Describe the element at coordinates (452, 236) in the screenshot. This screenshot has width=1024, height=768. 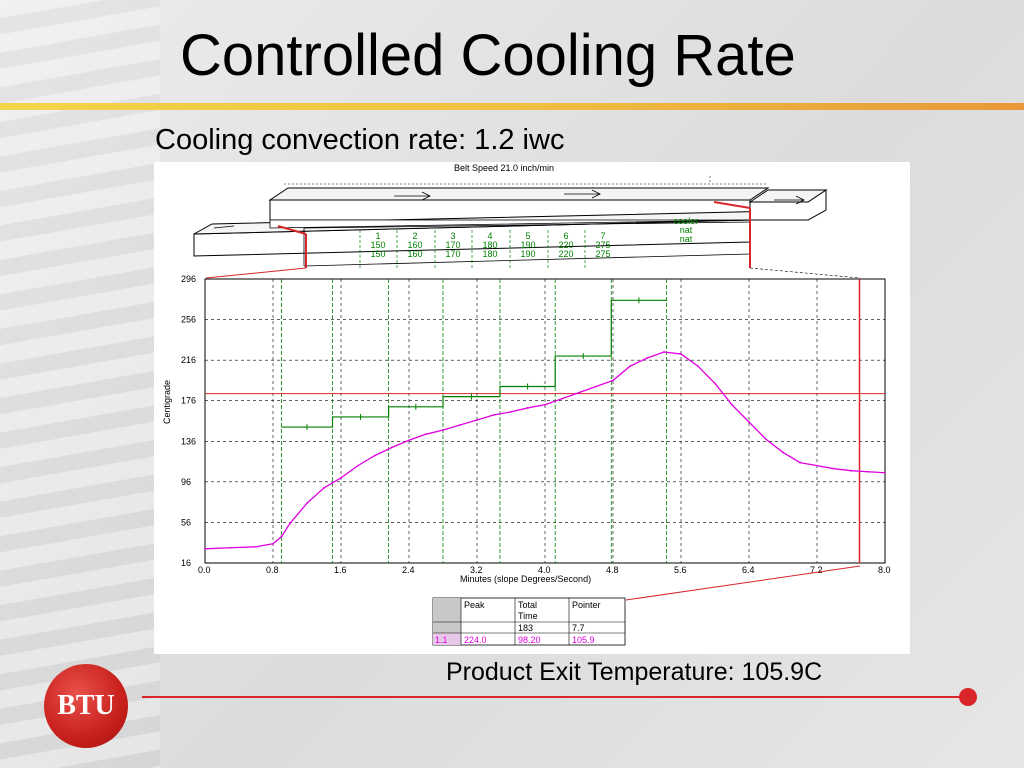
I see `zone-number: 3` at that location.